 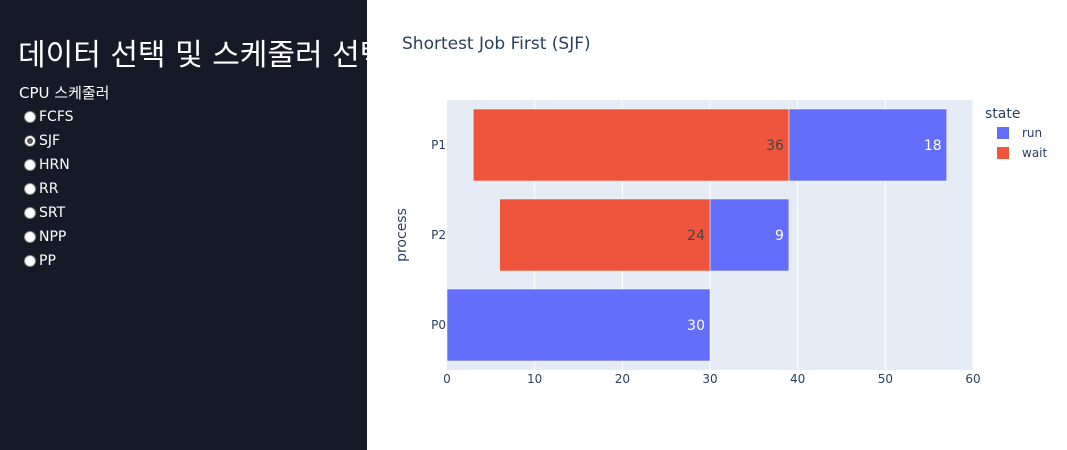 I want to click on bar-wait-p2, so click(x=605, y=235).